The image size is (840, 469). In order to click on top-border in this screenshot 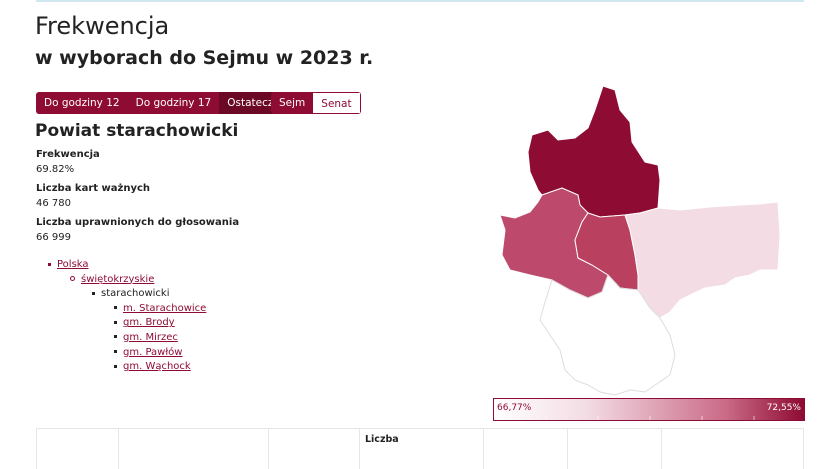, I will do `click(420, 1)`.